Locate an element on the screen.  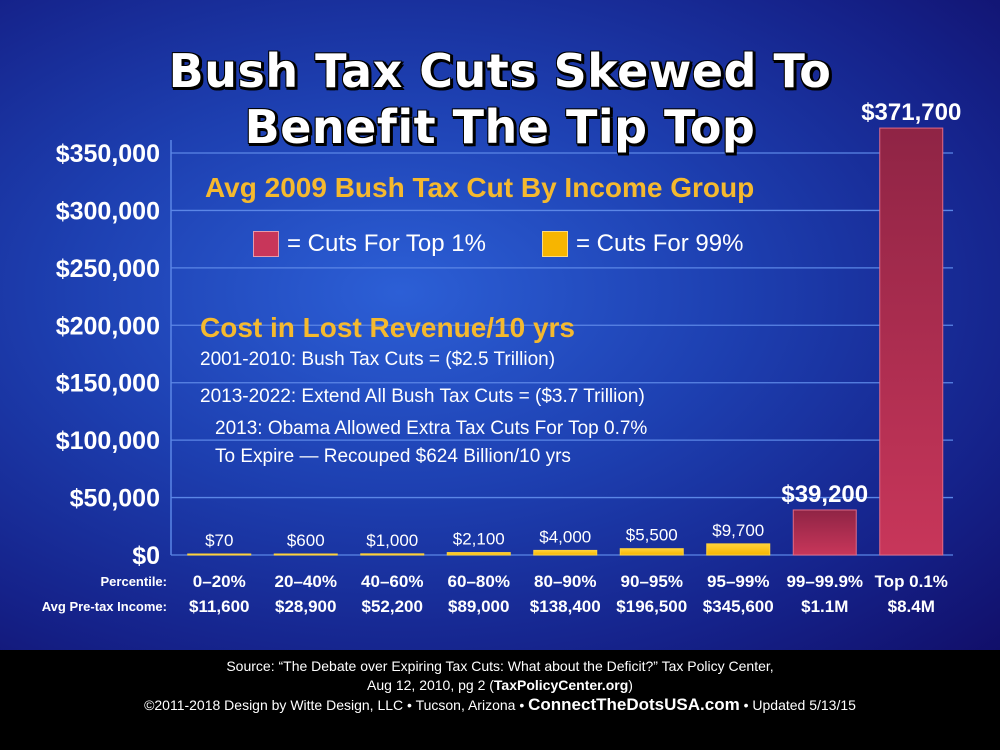
y-tick-label: $0 is located at coordinates (146, 556).